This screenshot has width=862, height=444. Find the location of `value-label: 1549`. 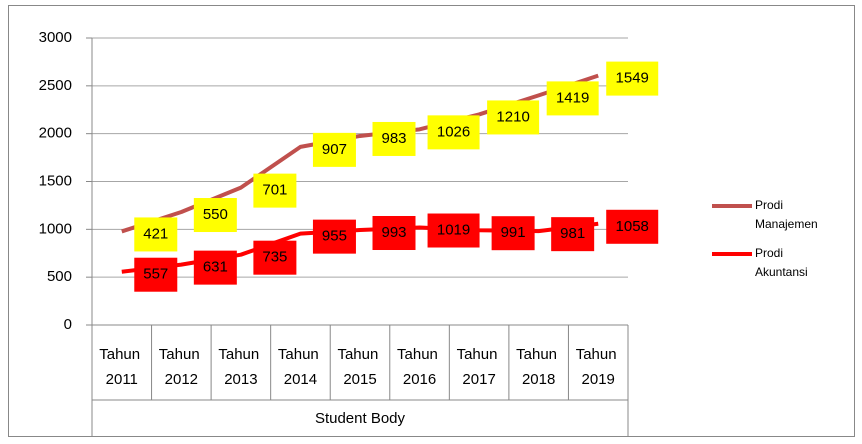

value-label: 1549 is located at coordinates (632, 78).